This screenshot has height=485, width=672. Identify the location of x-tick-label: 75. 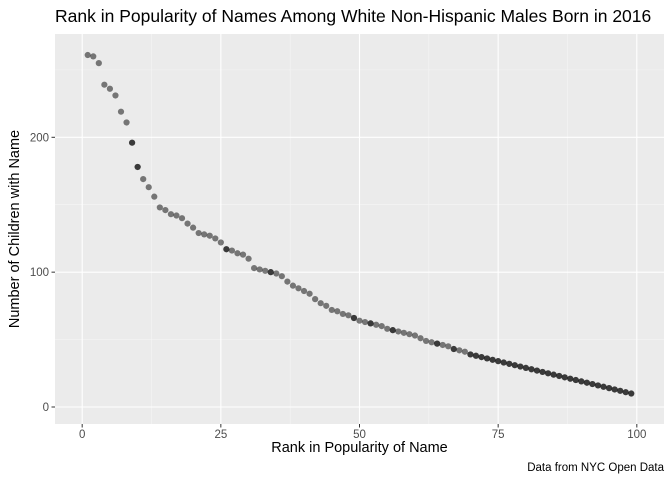
(498, 435).